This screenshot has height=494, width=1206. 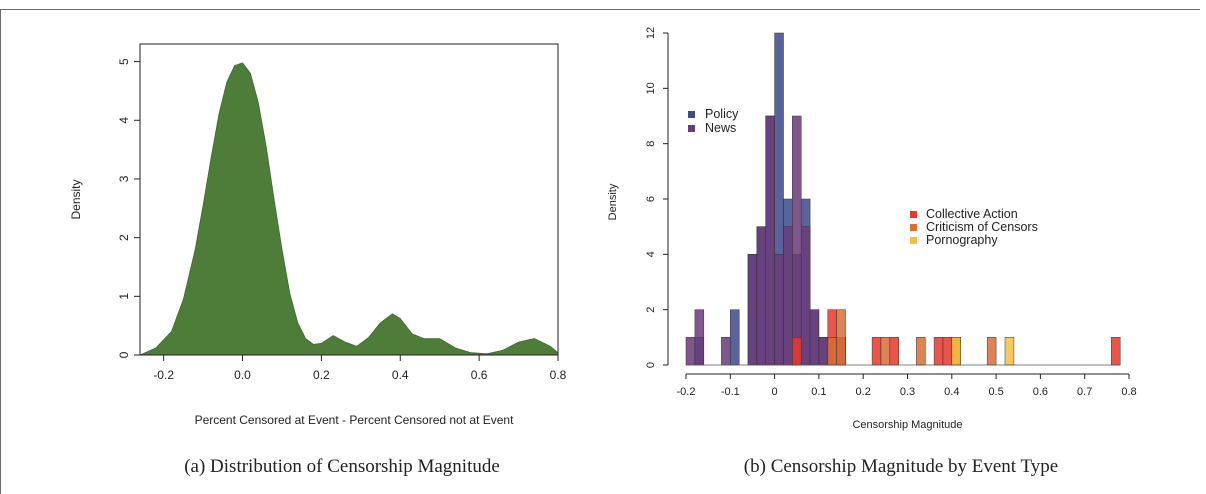 I want to click on caption-a: (a) Distribution of Censorship Magnitude, so click(x=342, y=466).